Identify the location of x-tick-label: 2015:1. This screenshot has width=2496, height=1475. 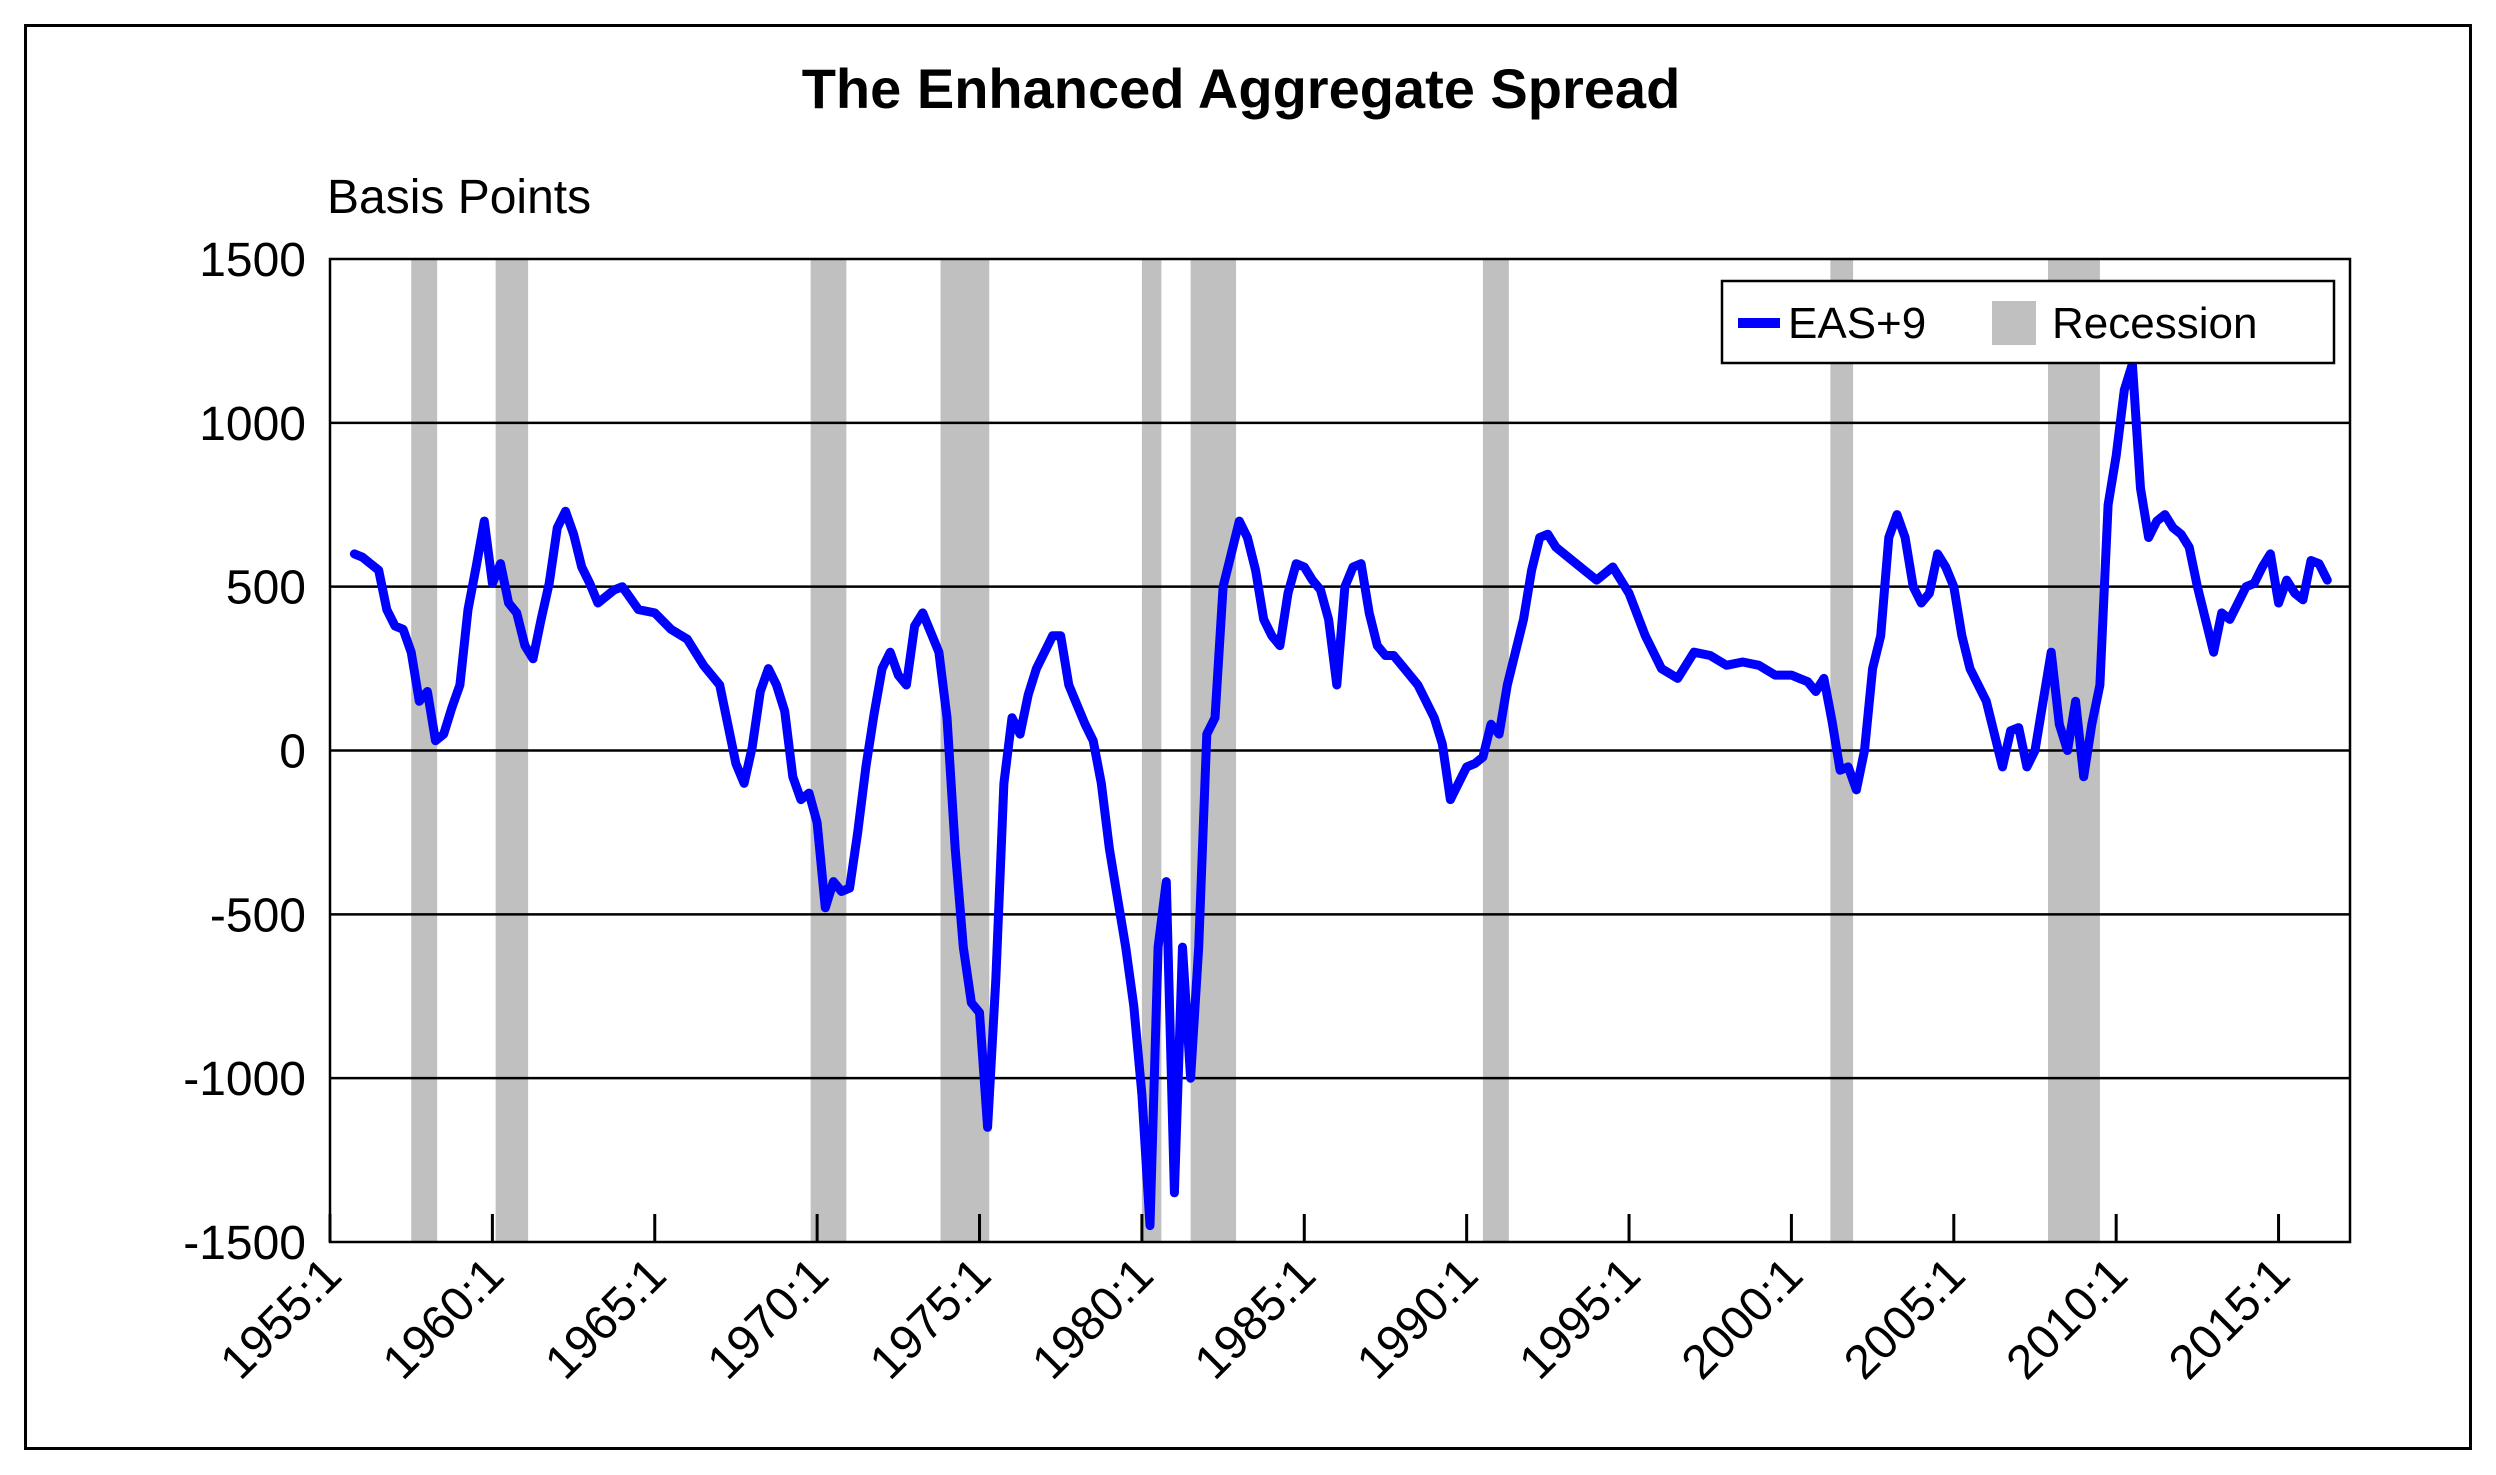
(2229, 1318).